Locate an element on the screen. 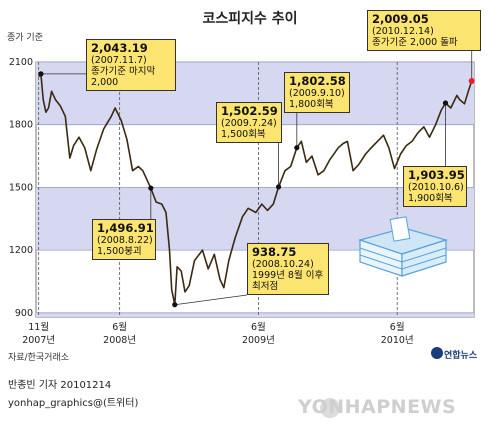 This screenshot has height=439, width=500. callout-date: (2007.11.7) is located at coordinates (119, 60).